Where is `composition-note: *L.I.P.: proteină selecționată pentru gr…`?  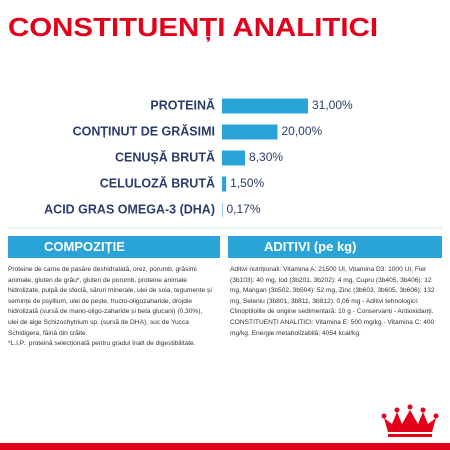
composition-note: *L.I.P.: proteină selecționată pentru gr… is located at coordinates (102, 344).